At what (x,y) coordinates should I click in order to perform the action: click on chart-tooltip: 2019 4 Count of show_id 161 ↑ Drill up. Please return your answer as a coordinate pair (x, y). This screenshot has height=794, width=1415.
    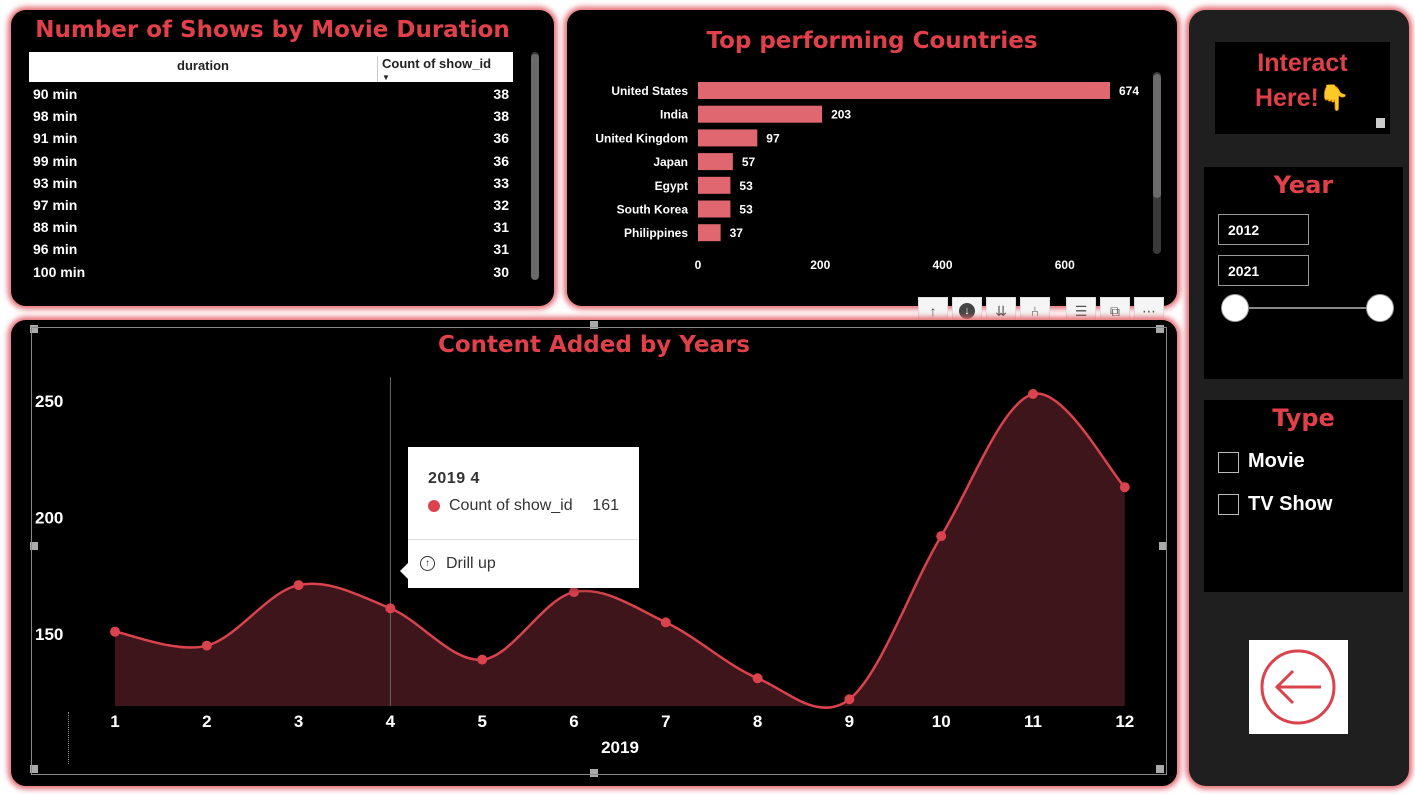
    Looking at the image, I should click on (519, 517).